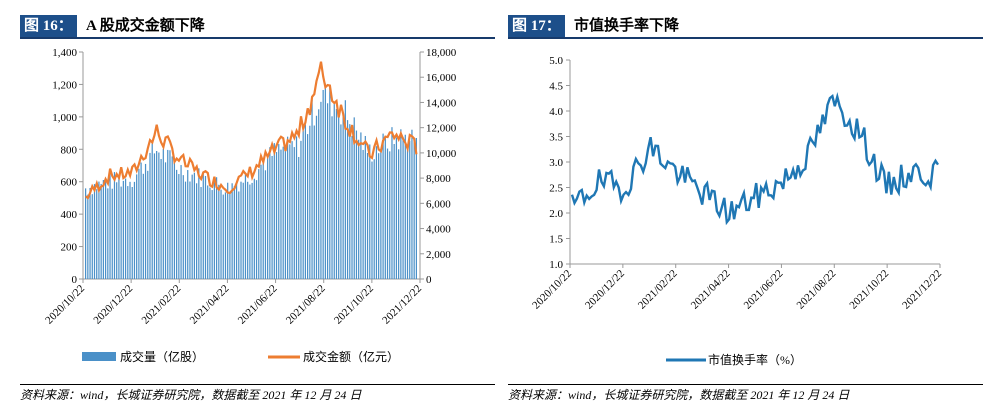 This screenshot has width=988, height=412. Describe the element at coordinates (99, 356) in the screenshot. I see `legend-swatch-volume` at that location.